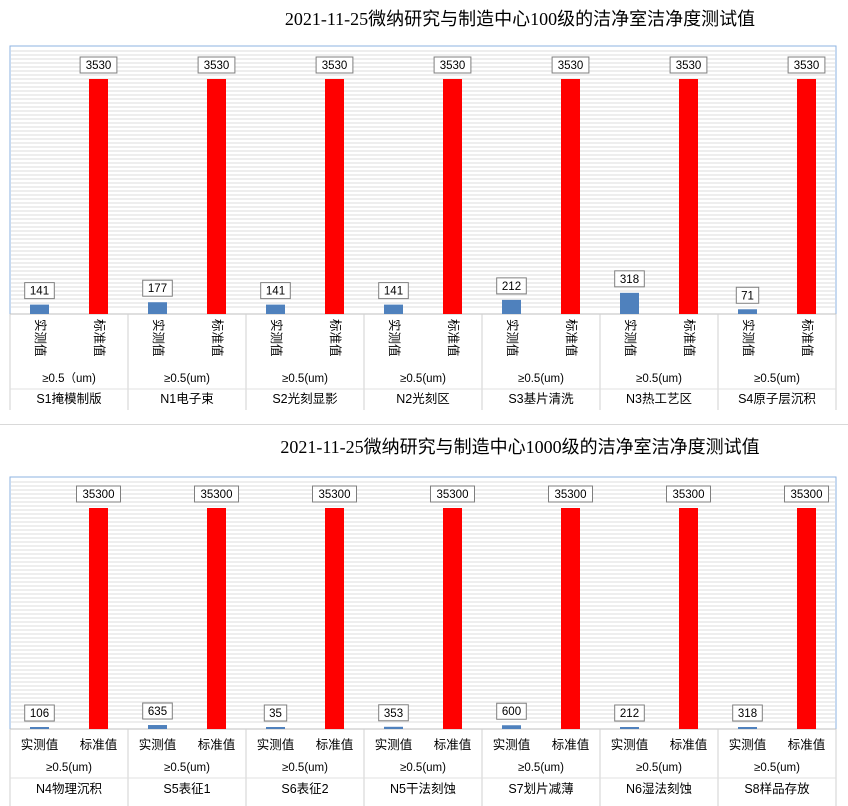 The image size is (848, 806). What do you see at coordinates (659, 788) in the screenshot?
I see `category-label: N6湿法刻蚀` at bounding box center [659, 788].